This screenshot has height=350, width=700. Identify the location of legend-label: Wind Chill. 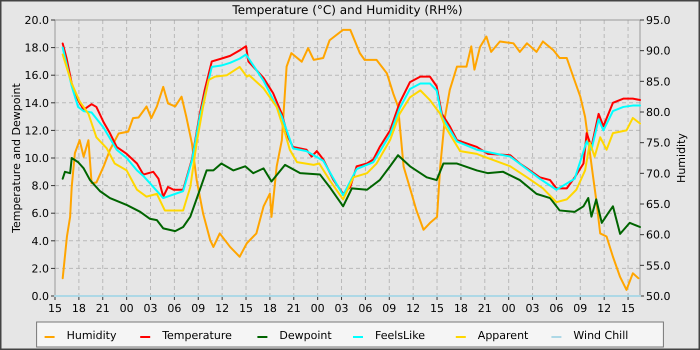
(600, 335).